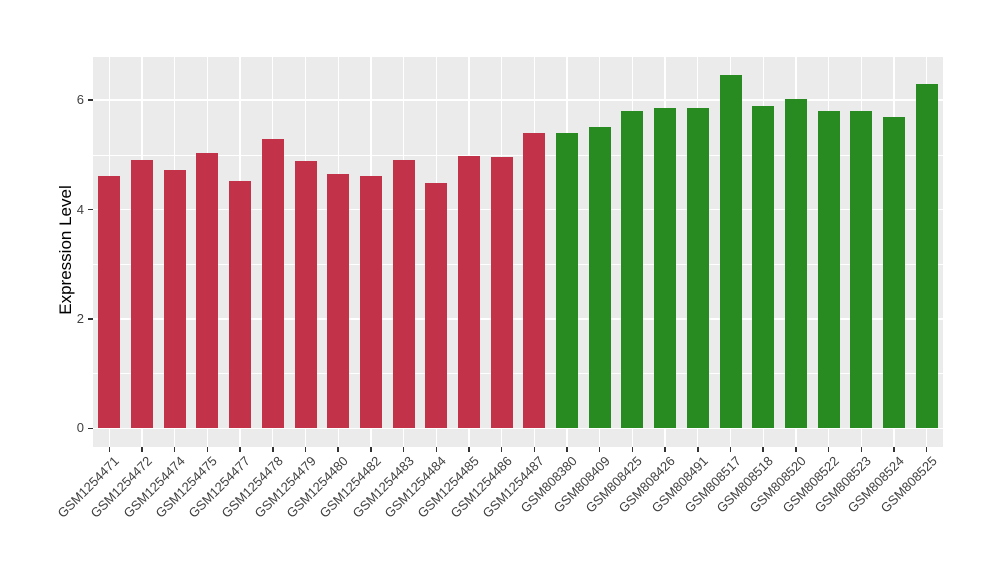 Image resolution: width=1000 pixels, height=580 pixels. I want to click on bar-GSM808380, so click(567, 281).